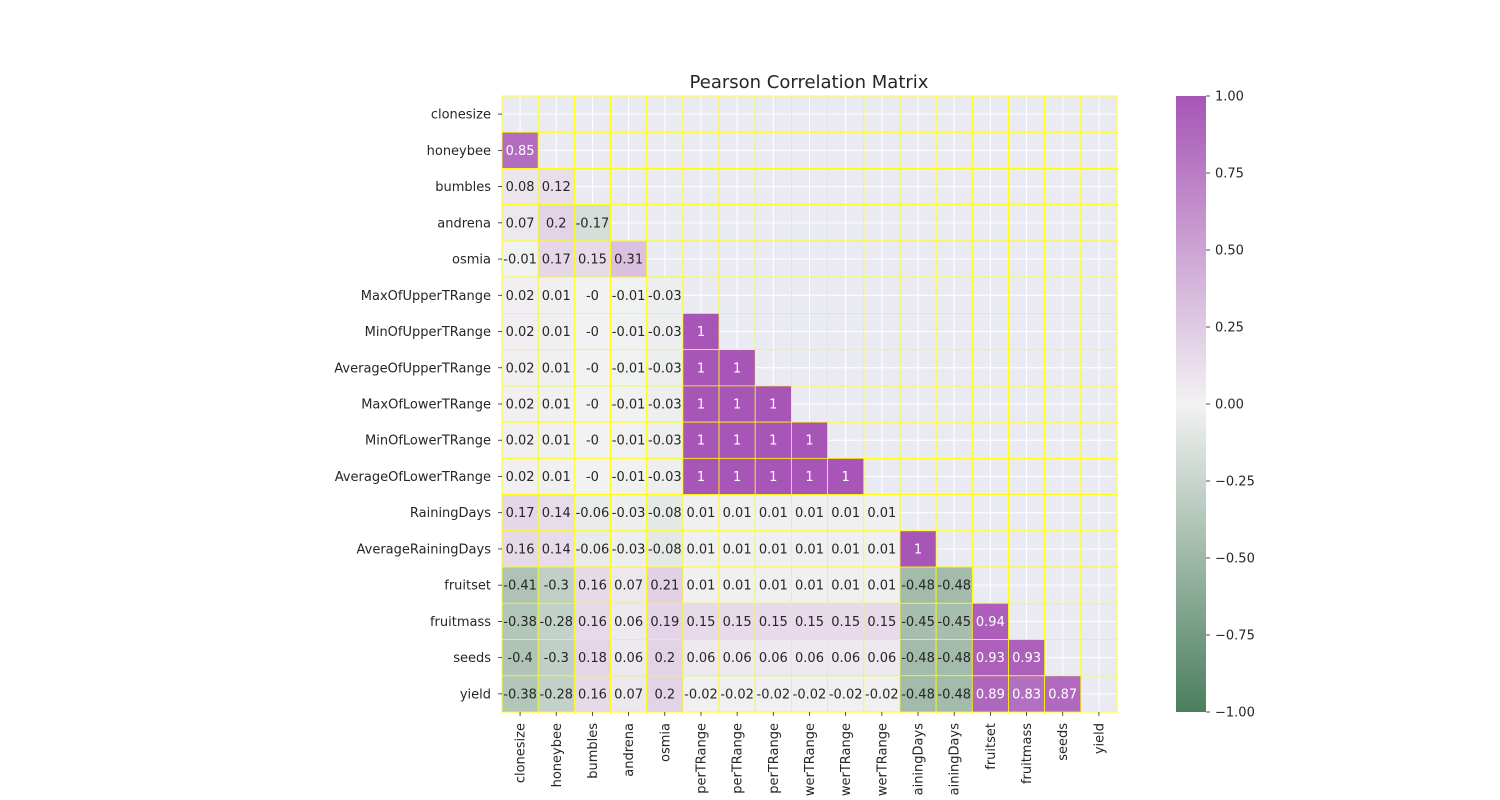 This screenshot has height=800, width=1500. Describe the element at coordinates (1235, 559) in the screenshot. I see `colorbar-tick-label: −0.50` at that location.